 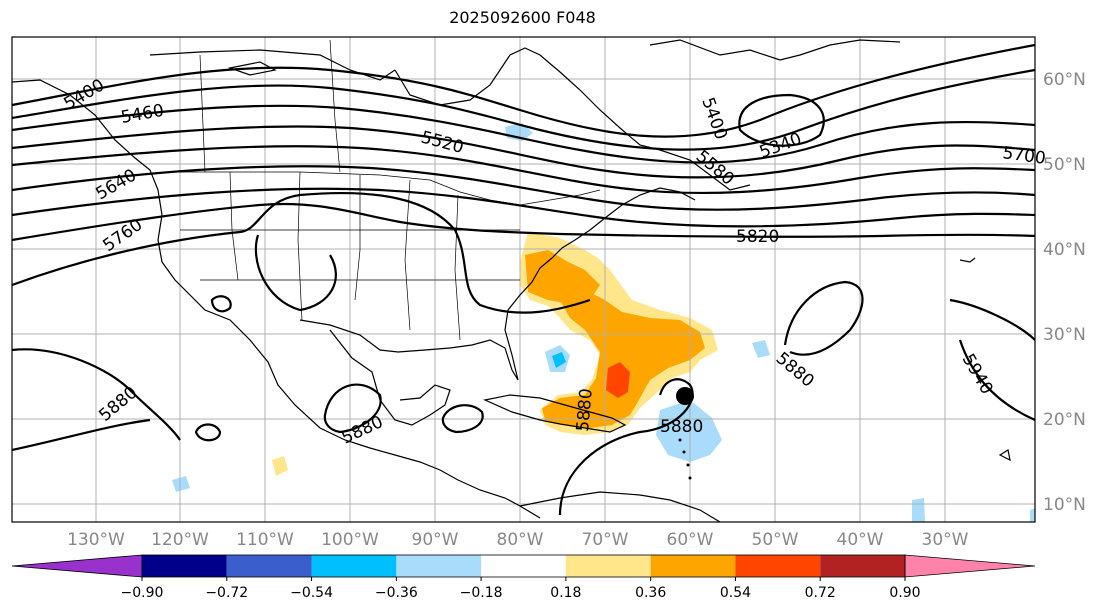 What do you see at coordinates (860, 540) in the screenshot?
I see `lon-label: 40°W` at bounding box center [860, 540].